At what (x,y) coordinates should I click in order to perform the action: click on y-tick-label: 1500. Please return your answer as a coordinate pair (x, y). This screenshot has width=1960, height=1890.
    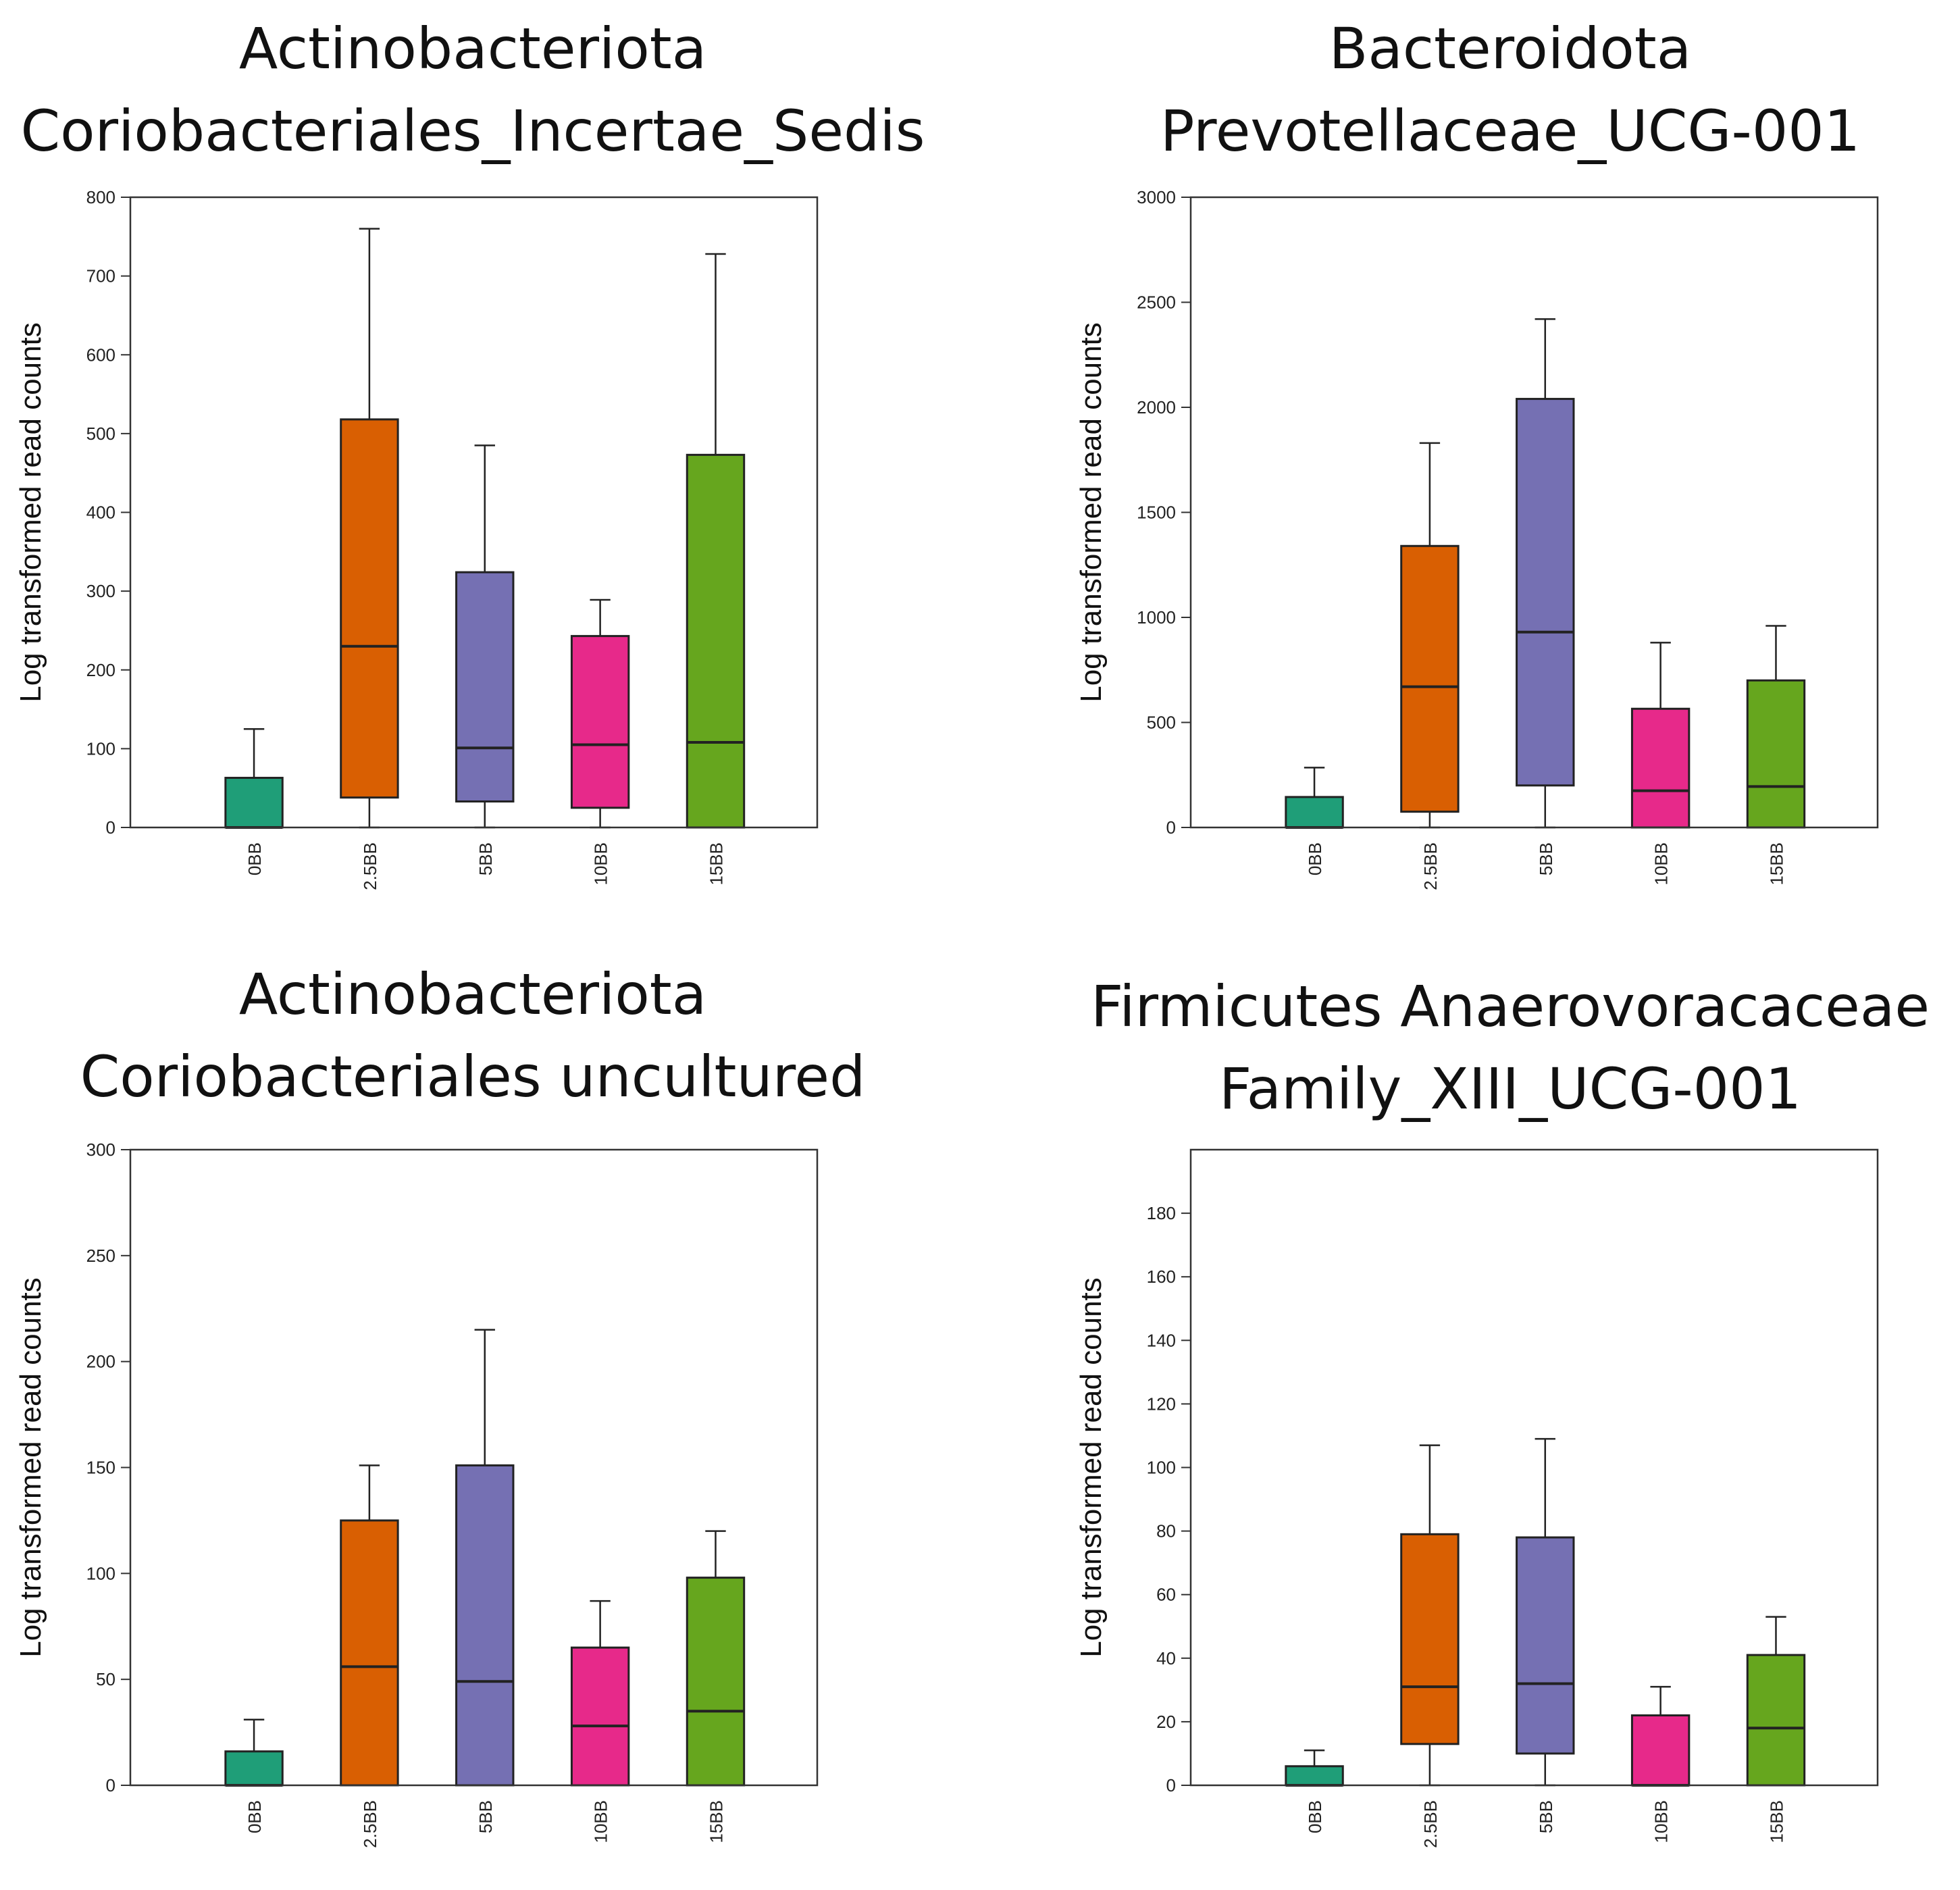
    Looking at the image, I should click on (1156, 513).